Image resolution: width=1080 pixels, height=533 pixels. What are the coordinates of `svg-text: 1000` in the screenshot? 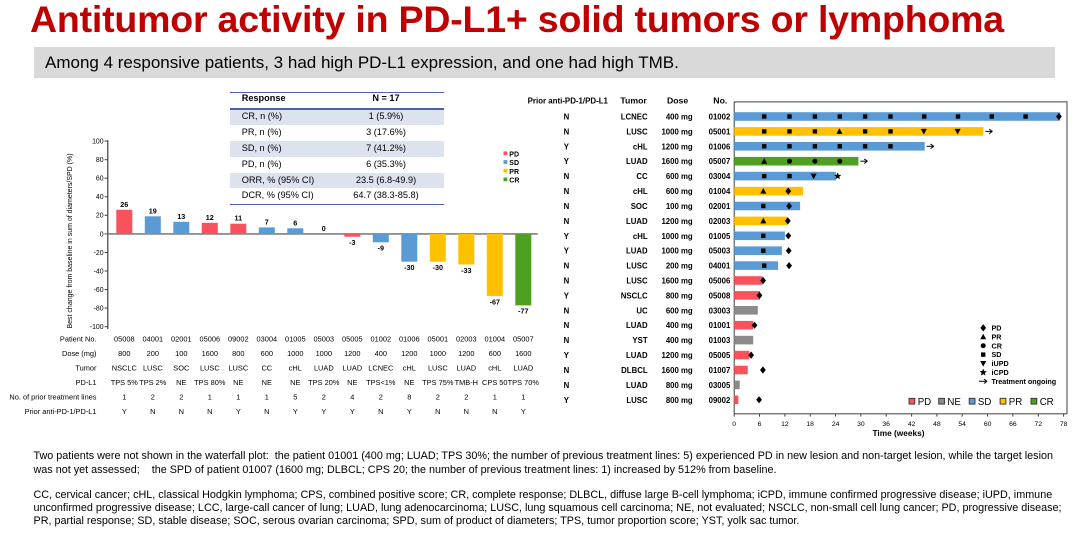 It's located at (295, 353).